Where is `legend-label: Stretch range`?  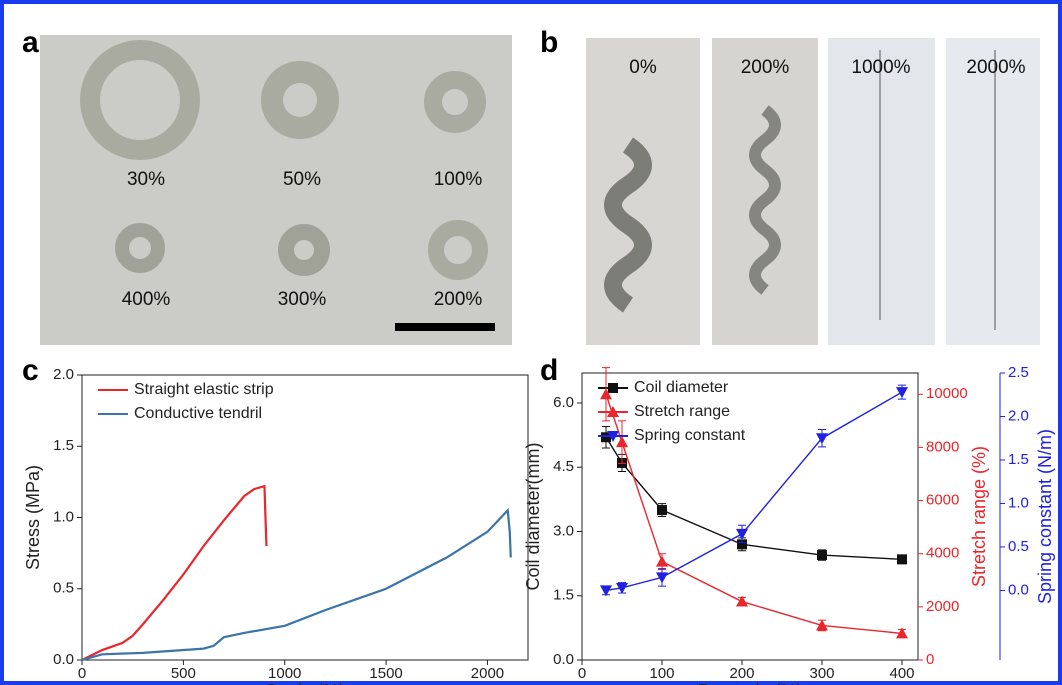
legend-label: Stretch range is located at coordinates (682, 411).